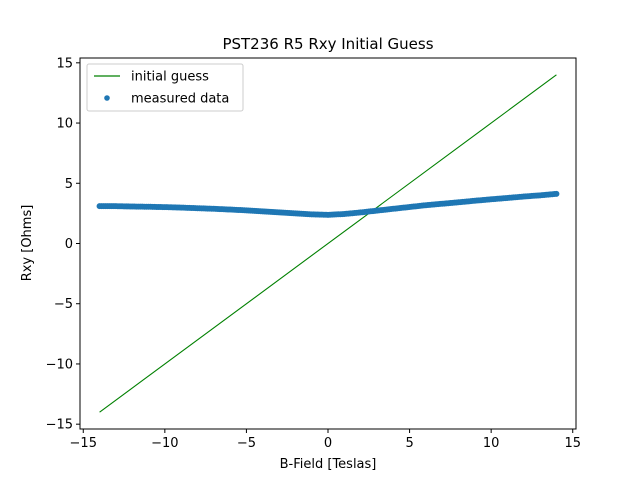 The image size is (640, 480). I want to click on legend: initial guess measured data, so click(165, 87).